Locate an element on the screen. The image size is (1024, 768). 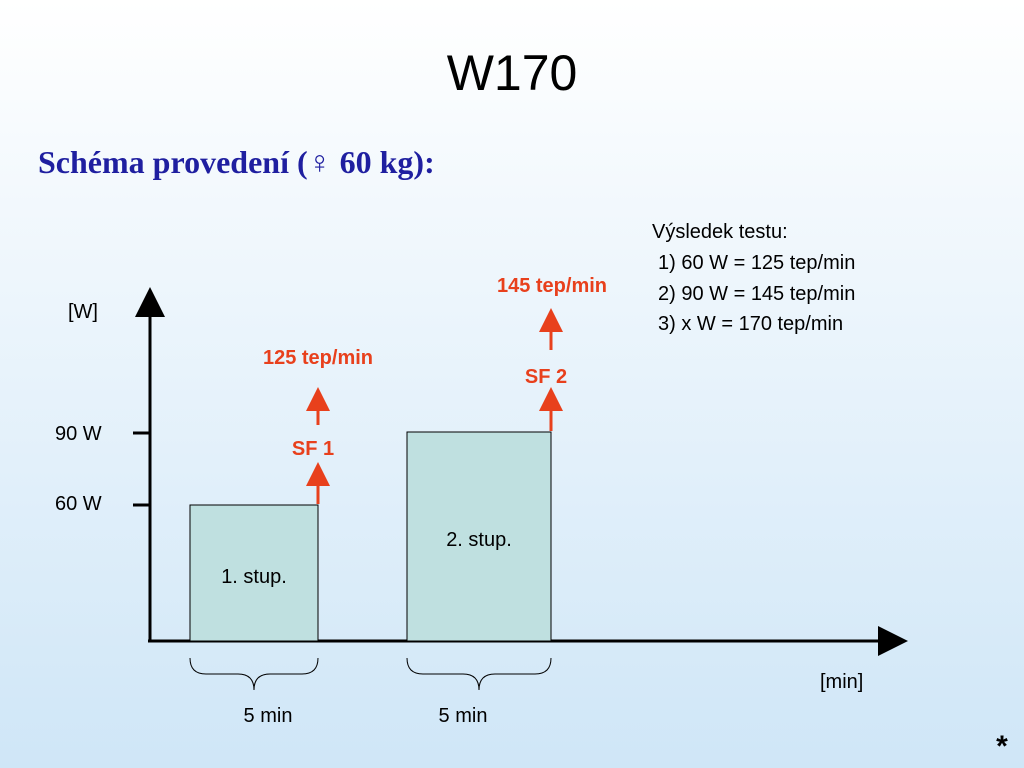
results-heading: Výsledek testu: is located at coordinates (720, 232).